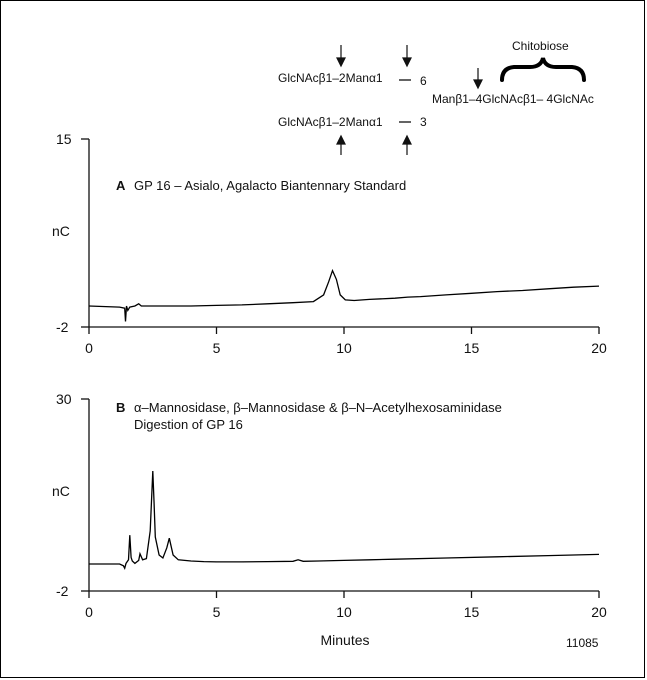  Describe the element at coordinates (513, 99) in the screenshot. I see `core-residues: Manβ1–4GlcNAcβ1– 4GlcNAc` at that location.